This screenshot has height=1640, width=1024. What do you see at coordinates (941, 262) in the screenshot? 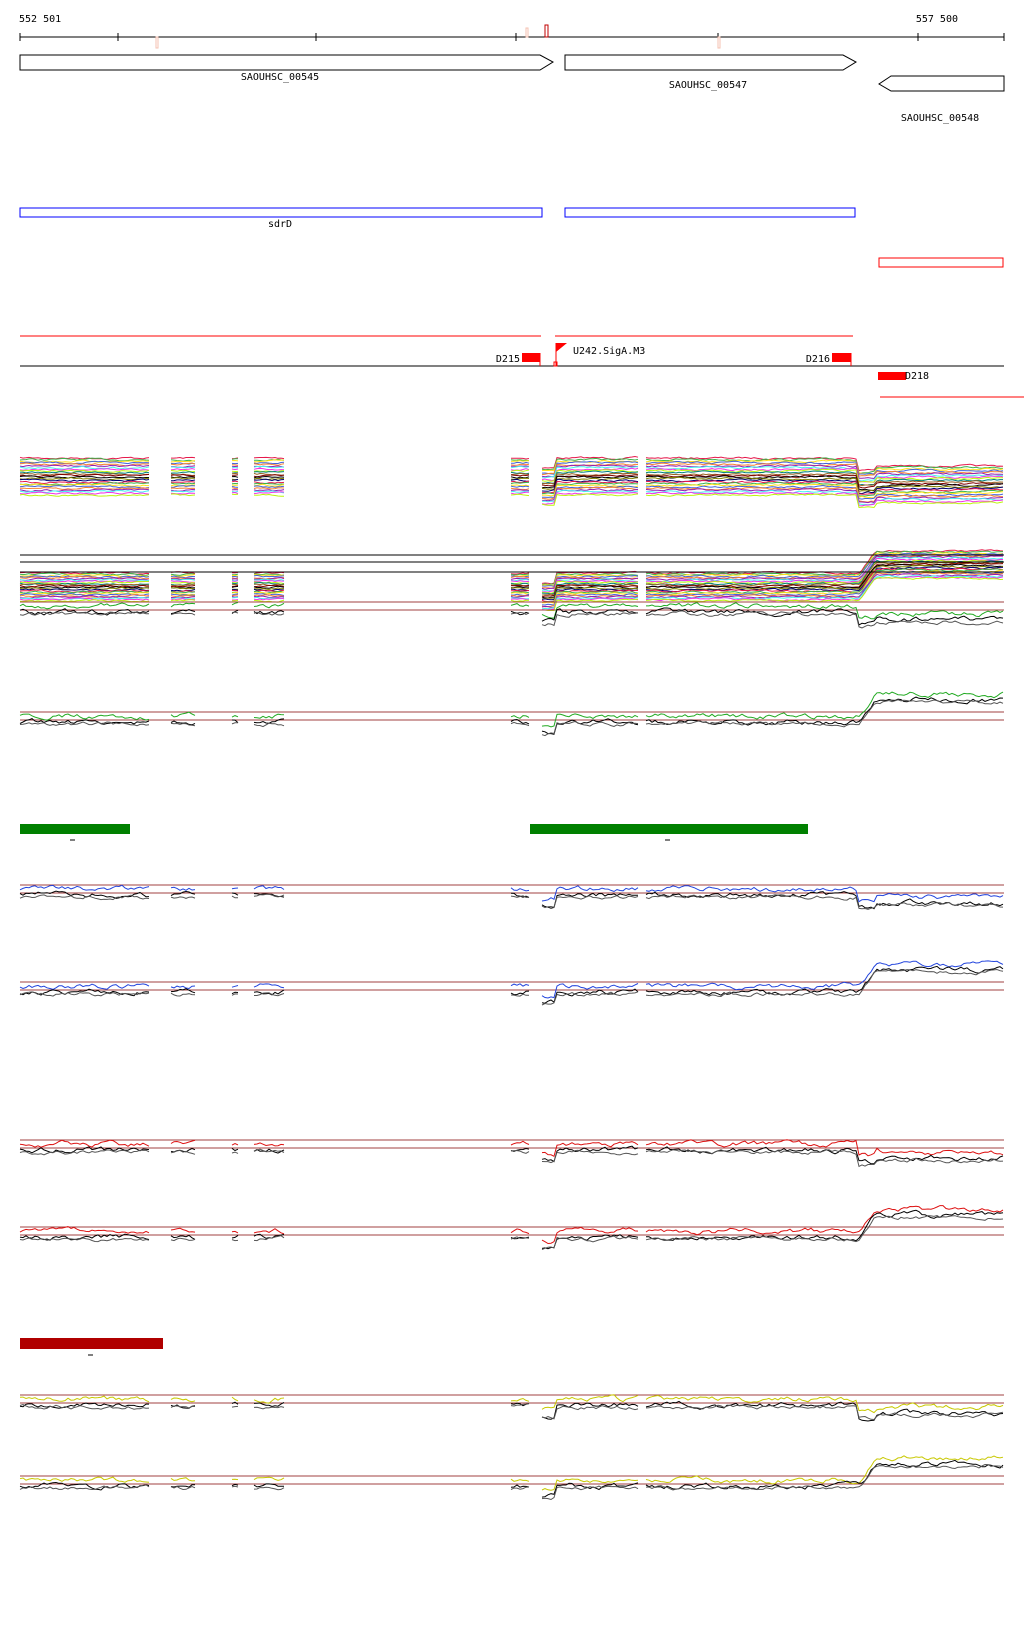
I see `feature-red-box` at bounding box center [941, 262].